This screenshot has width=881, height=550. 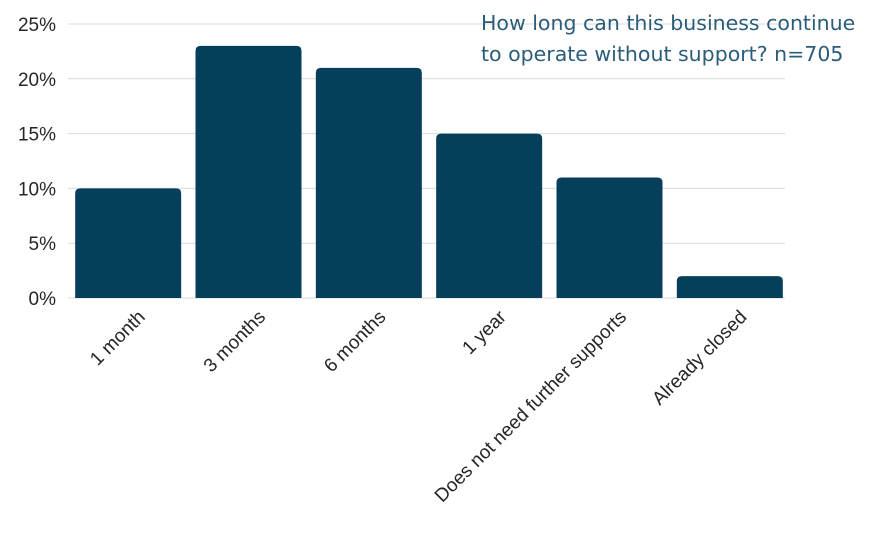 What do you see at coordinates (37, 80) in the screenshot?
I see `y-tick-label: 20%` at bounding box center [37, 80].